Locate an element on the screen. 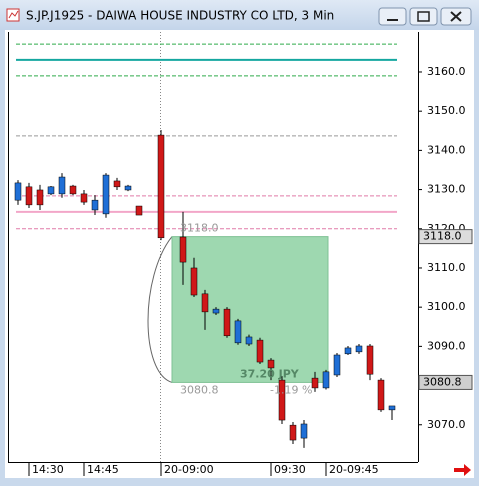 The height and width of the screenshot is (486, 479). x-tick-label: 14:45 is located at coordinates (103, 469).